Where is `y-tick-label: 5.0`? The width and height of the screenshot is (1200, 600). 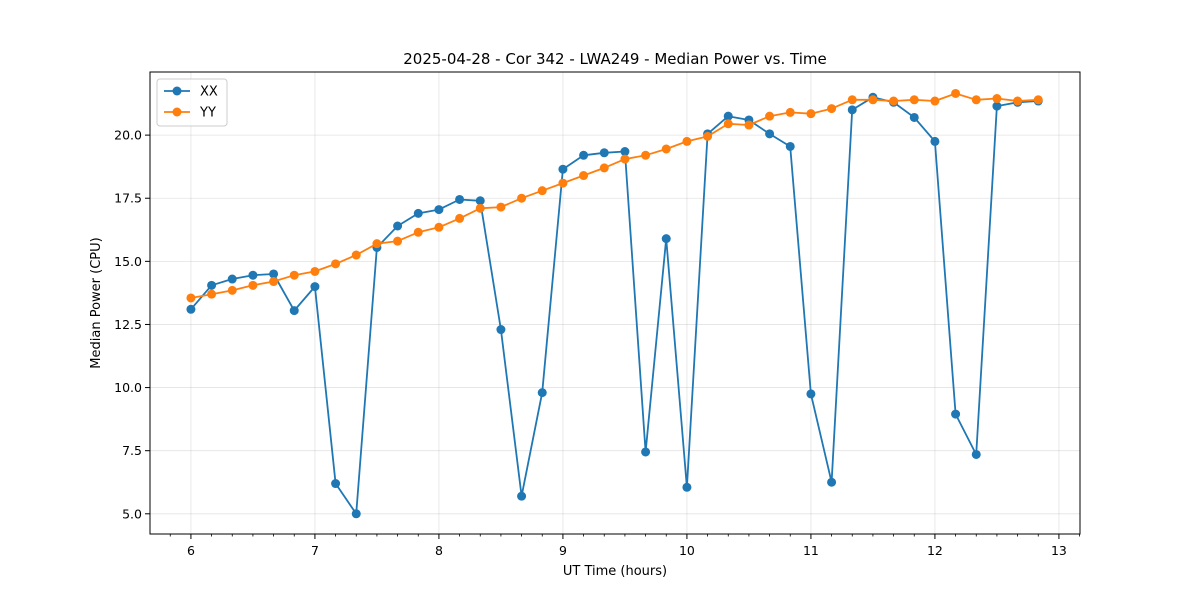 y-tick-label: 5.0 is located at coordinates (132, 513).